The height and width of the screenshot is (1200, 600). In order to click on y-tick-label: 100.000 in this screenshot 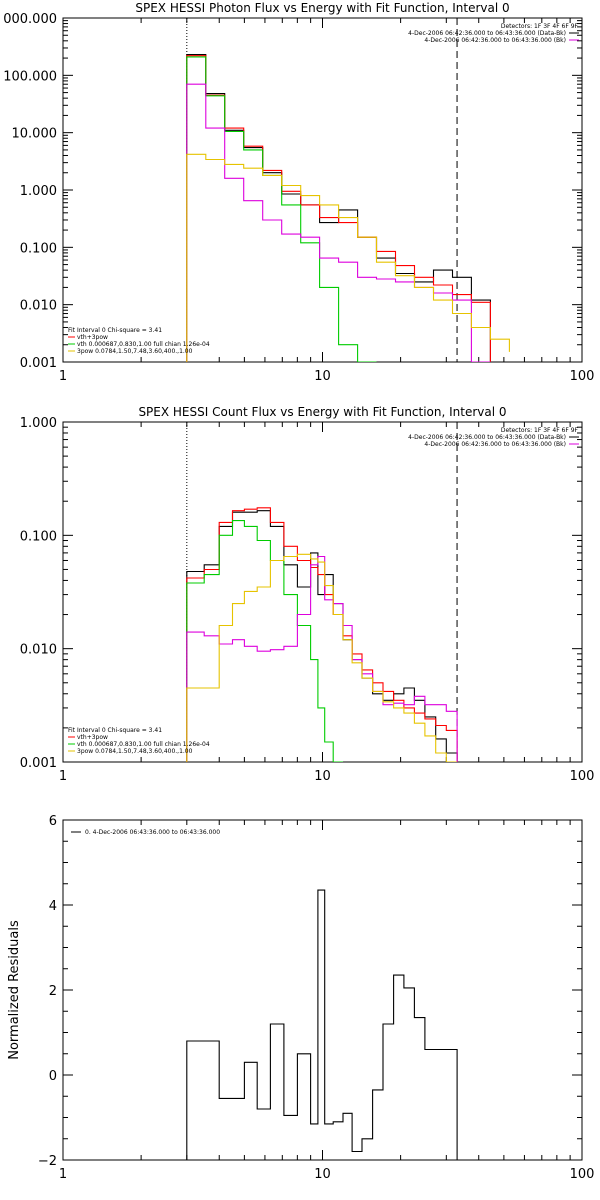, I will do `click(30, 76)`.